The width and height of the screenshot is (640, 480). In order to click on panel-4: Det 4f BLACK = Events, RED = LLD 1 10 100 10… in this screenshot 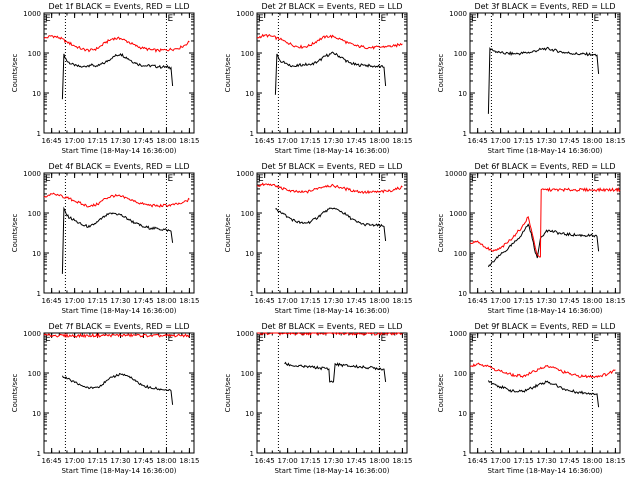, I will do `click(105, 238)`.